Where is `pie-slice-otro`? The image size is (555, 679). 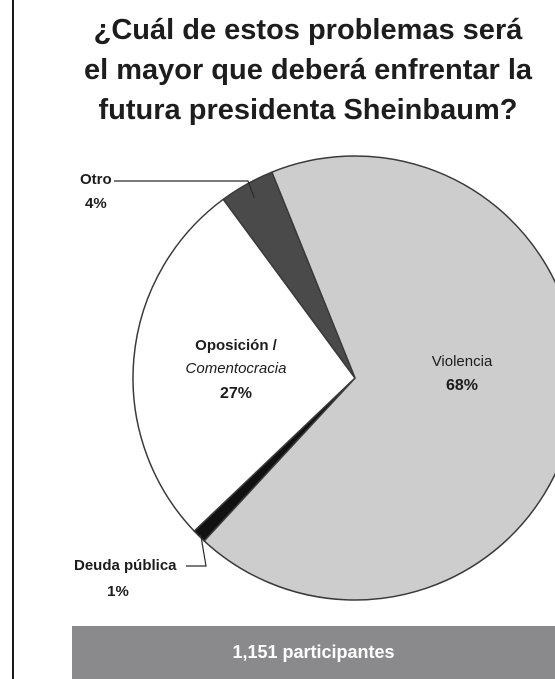
pie-slice-otro is located at coordinates (289, 275).